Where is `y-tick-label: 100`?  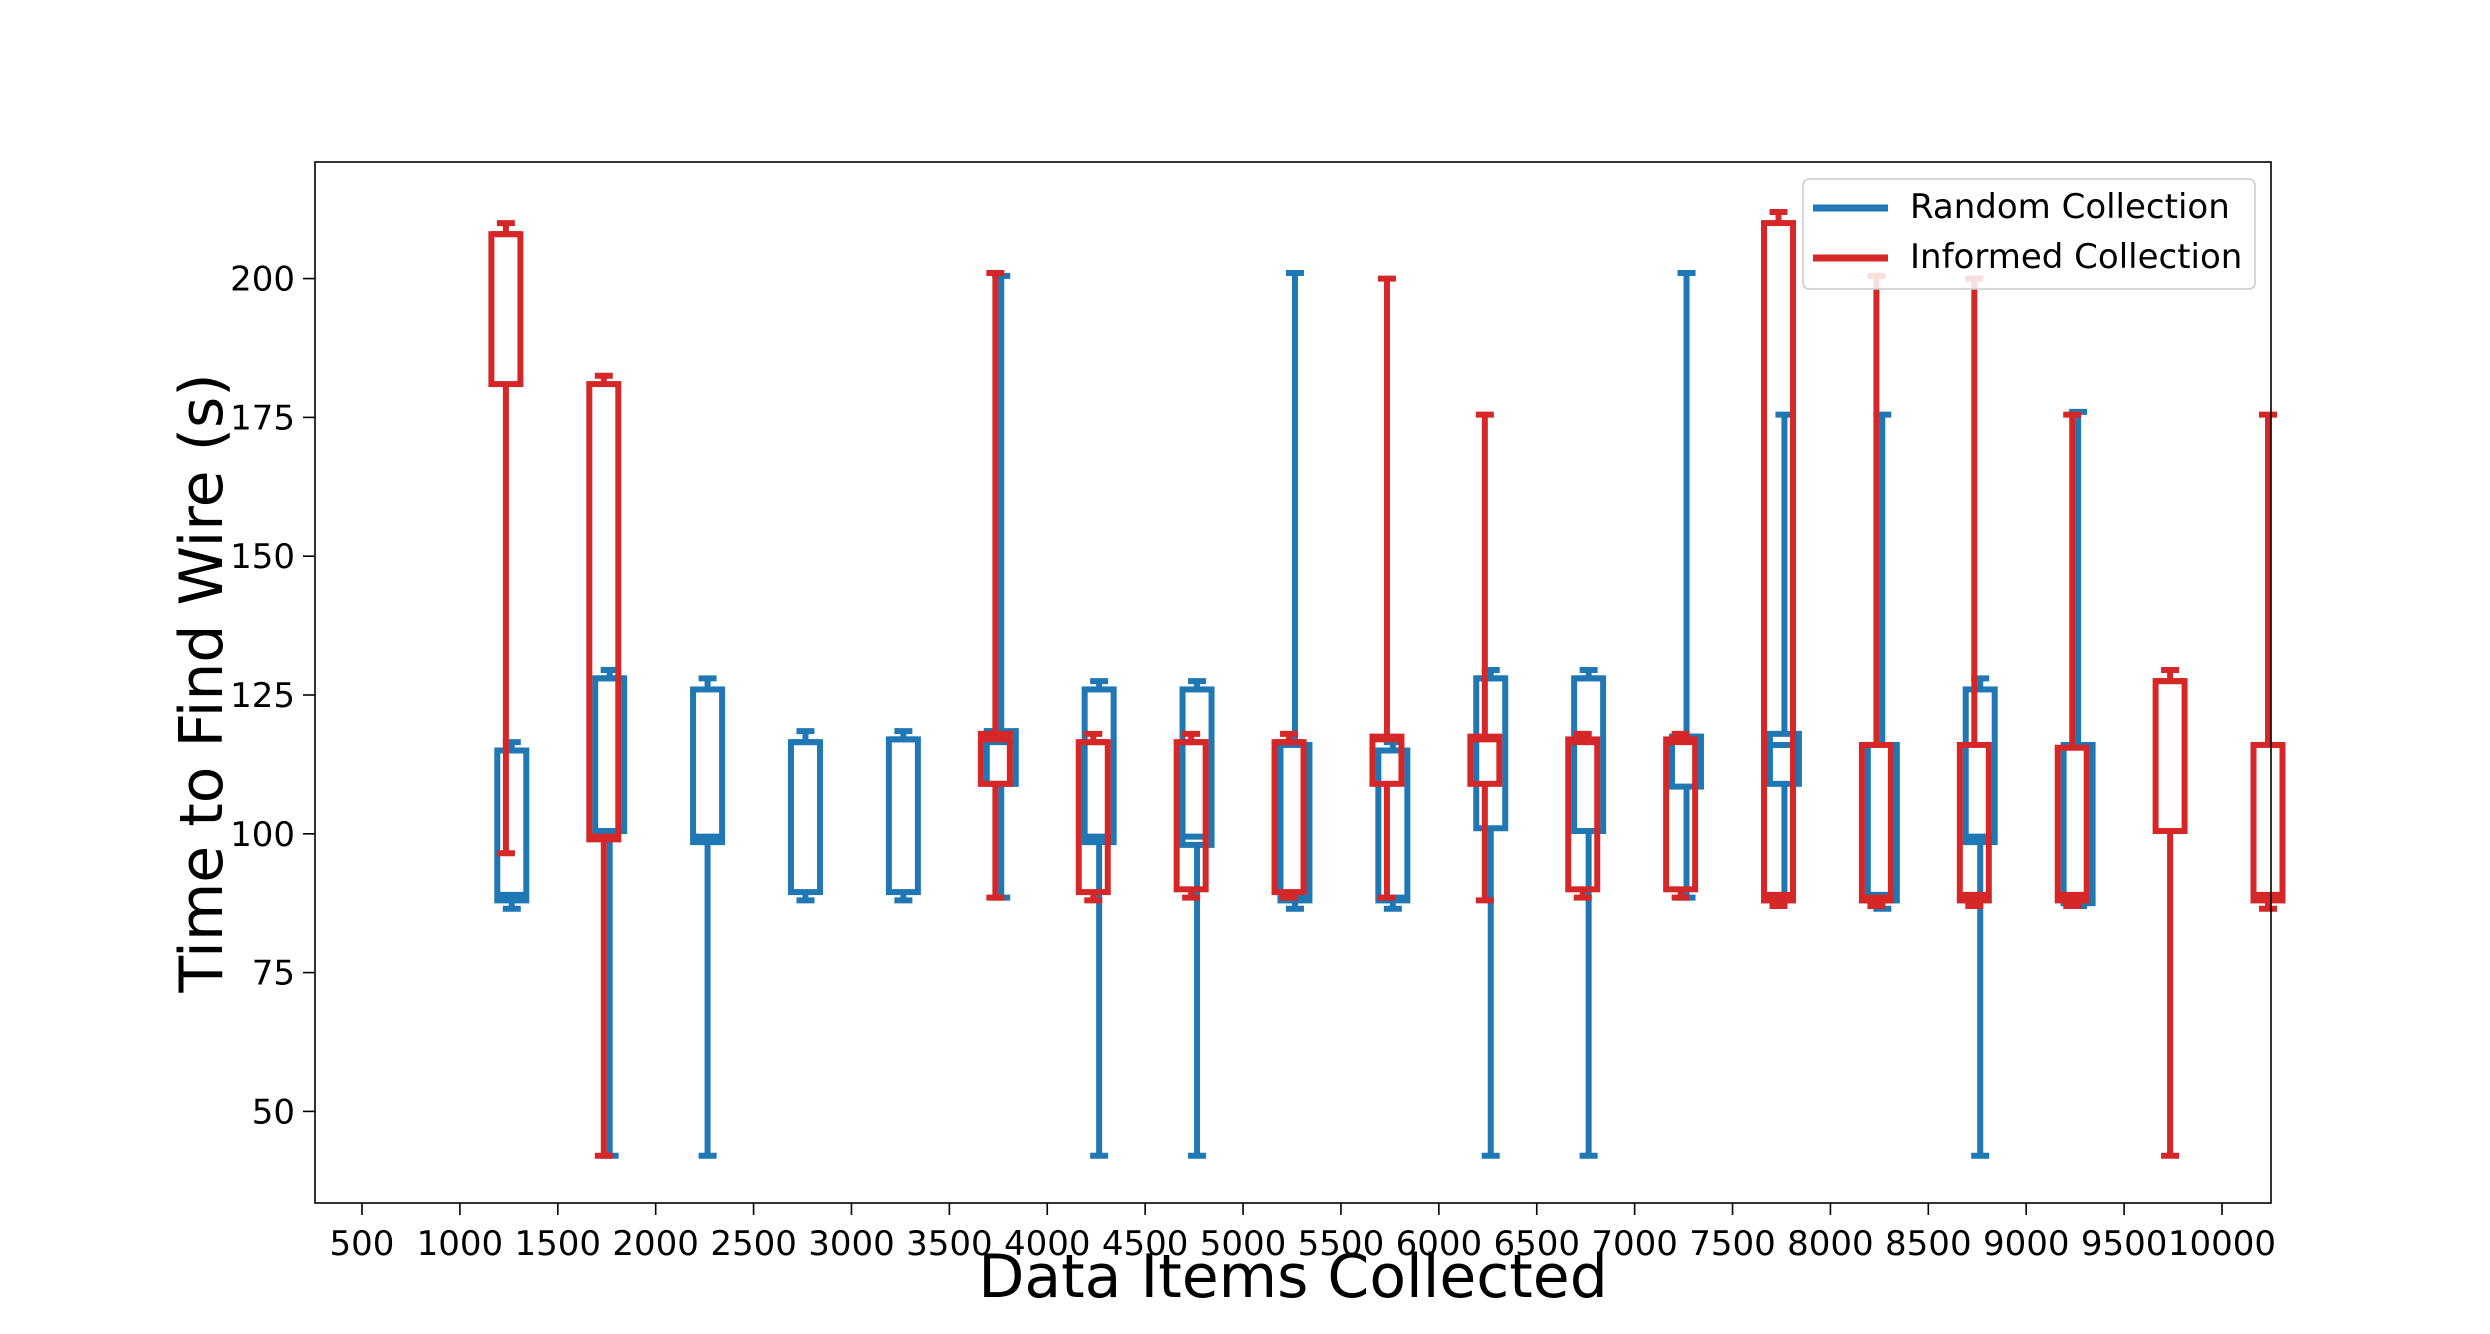
y-tick-label: 100 is located at coordinates (262, 835).